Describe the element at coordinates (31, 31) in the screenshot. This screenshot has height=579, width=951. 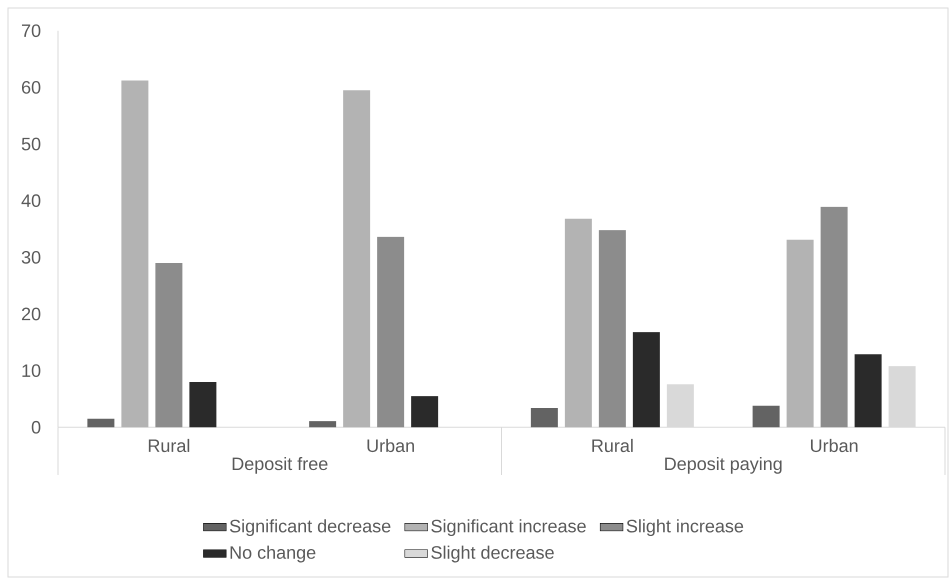
I see `y-tick-label: 70` at that location.